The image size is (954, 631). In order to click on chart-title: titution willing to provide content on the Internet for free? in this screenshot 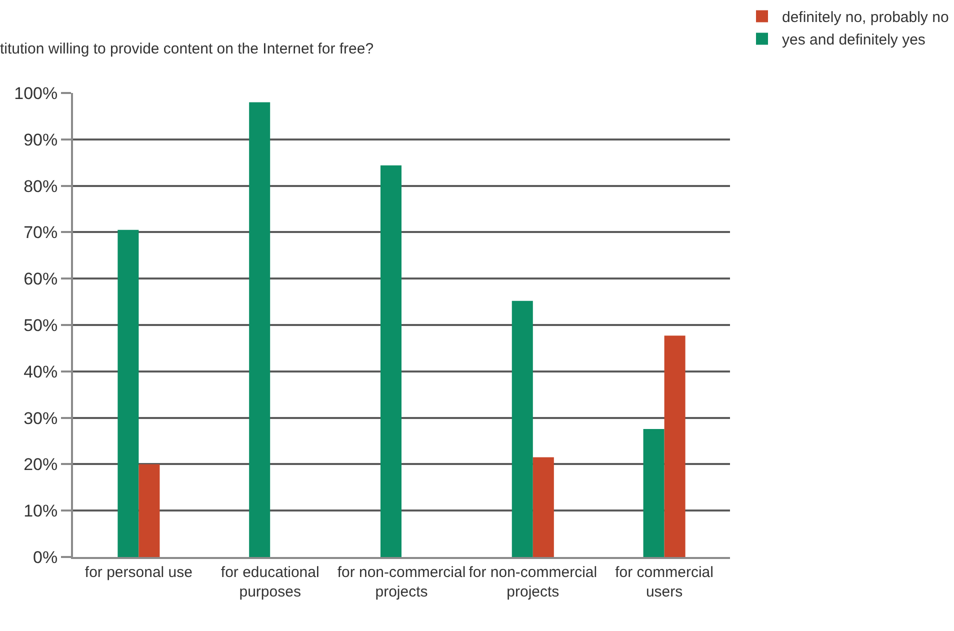, I will do `click(187, 49)`.